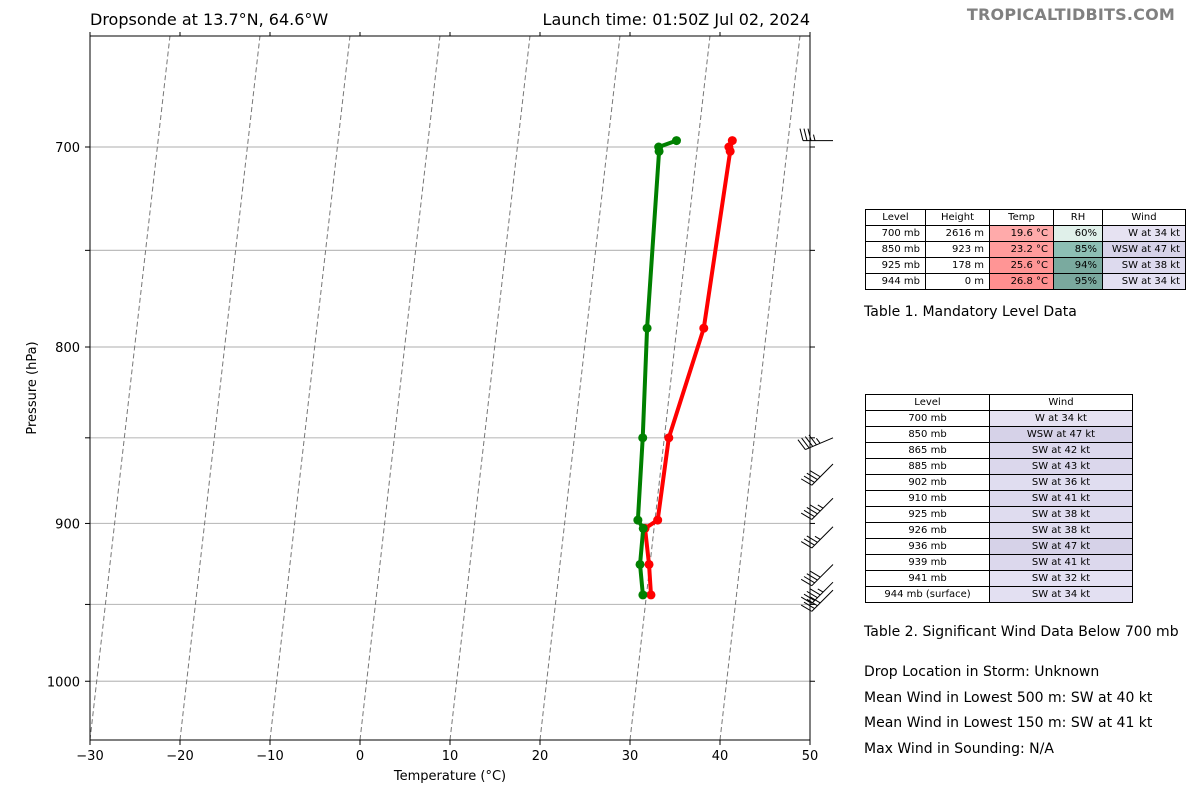 The image size is (1200, 800). What do you see at coordinates (67, 148) in the screenshot?
I see `y-tick-label: 700` at bounding box center [67, 148].